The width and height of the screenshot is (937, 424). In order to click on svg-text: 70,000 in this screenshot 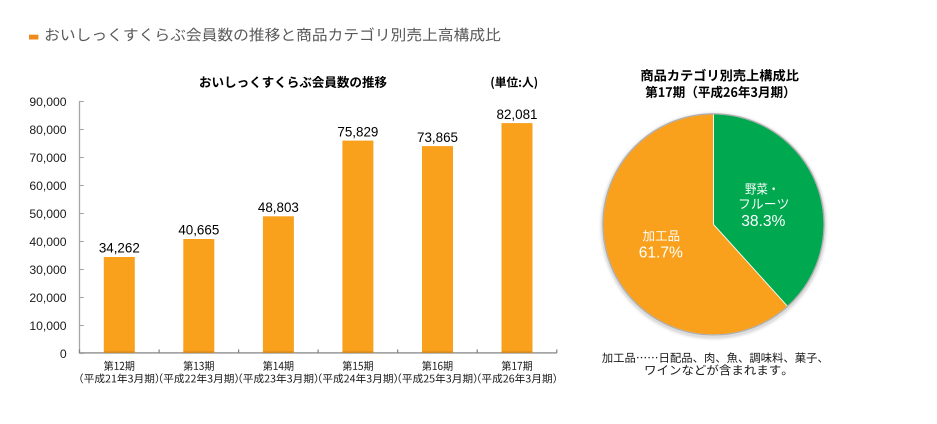, I will do `click(47, 158)`.